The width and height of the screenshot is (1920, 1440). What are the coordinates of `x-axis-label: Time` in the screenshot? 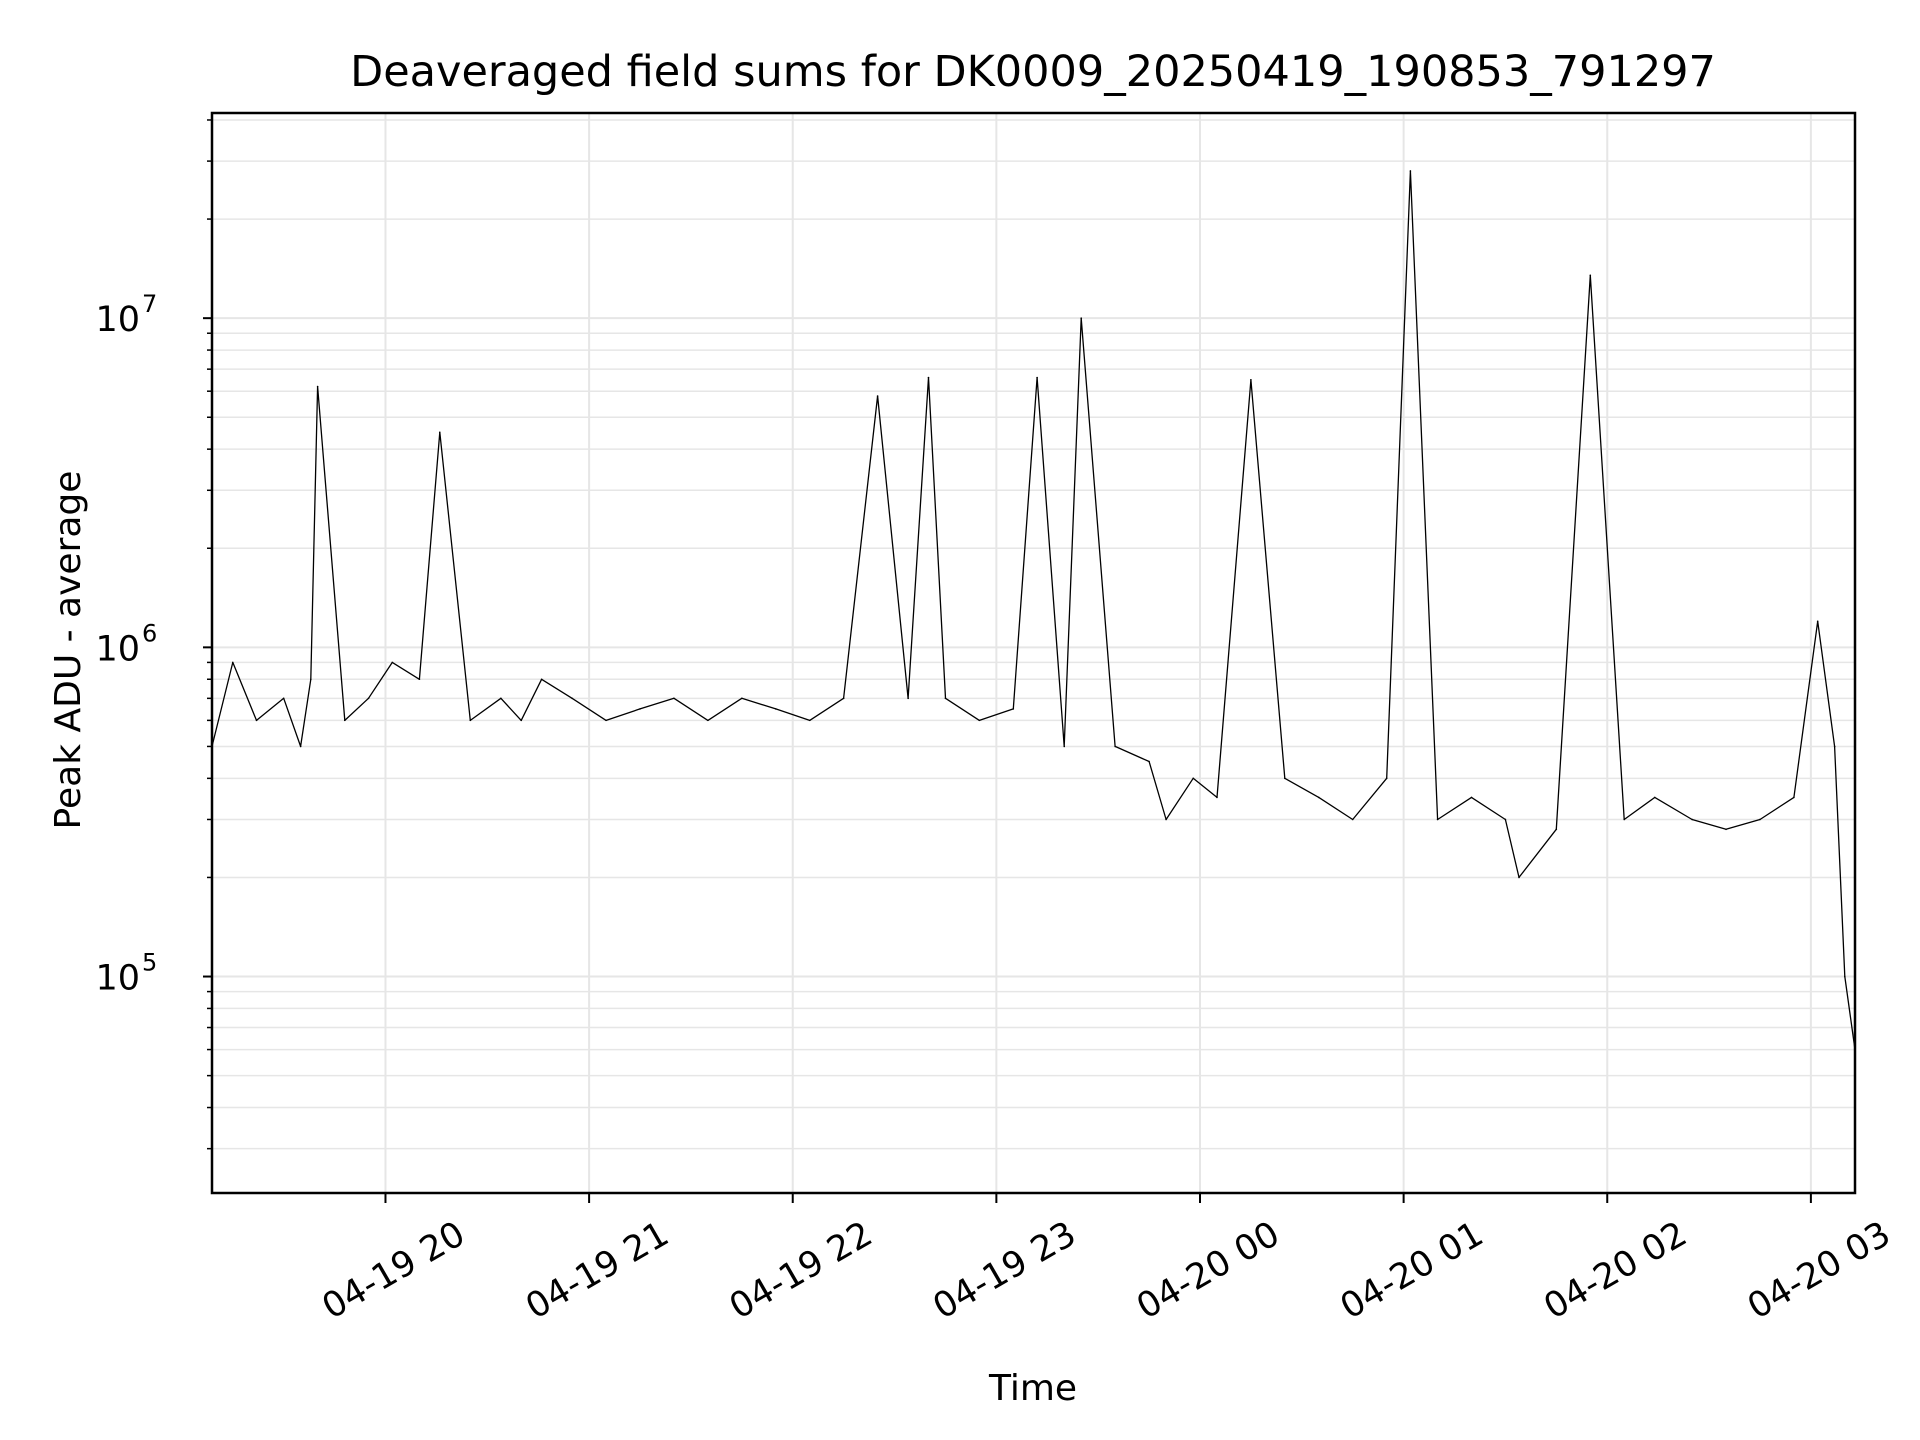 It's located at (1032, 1388).